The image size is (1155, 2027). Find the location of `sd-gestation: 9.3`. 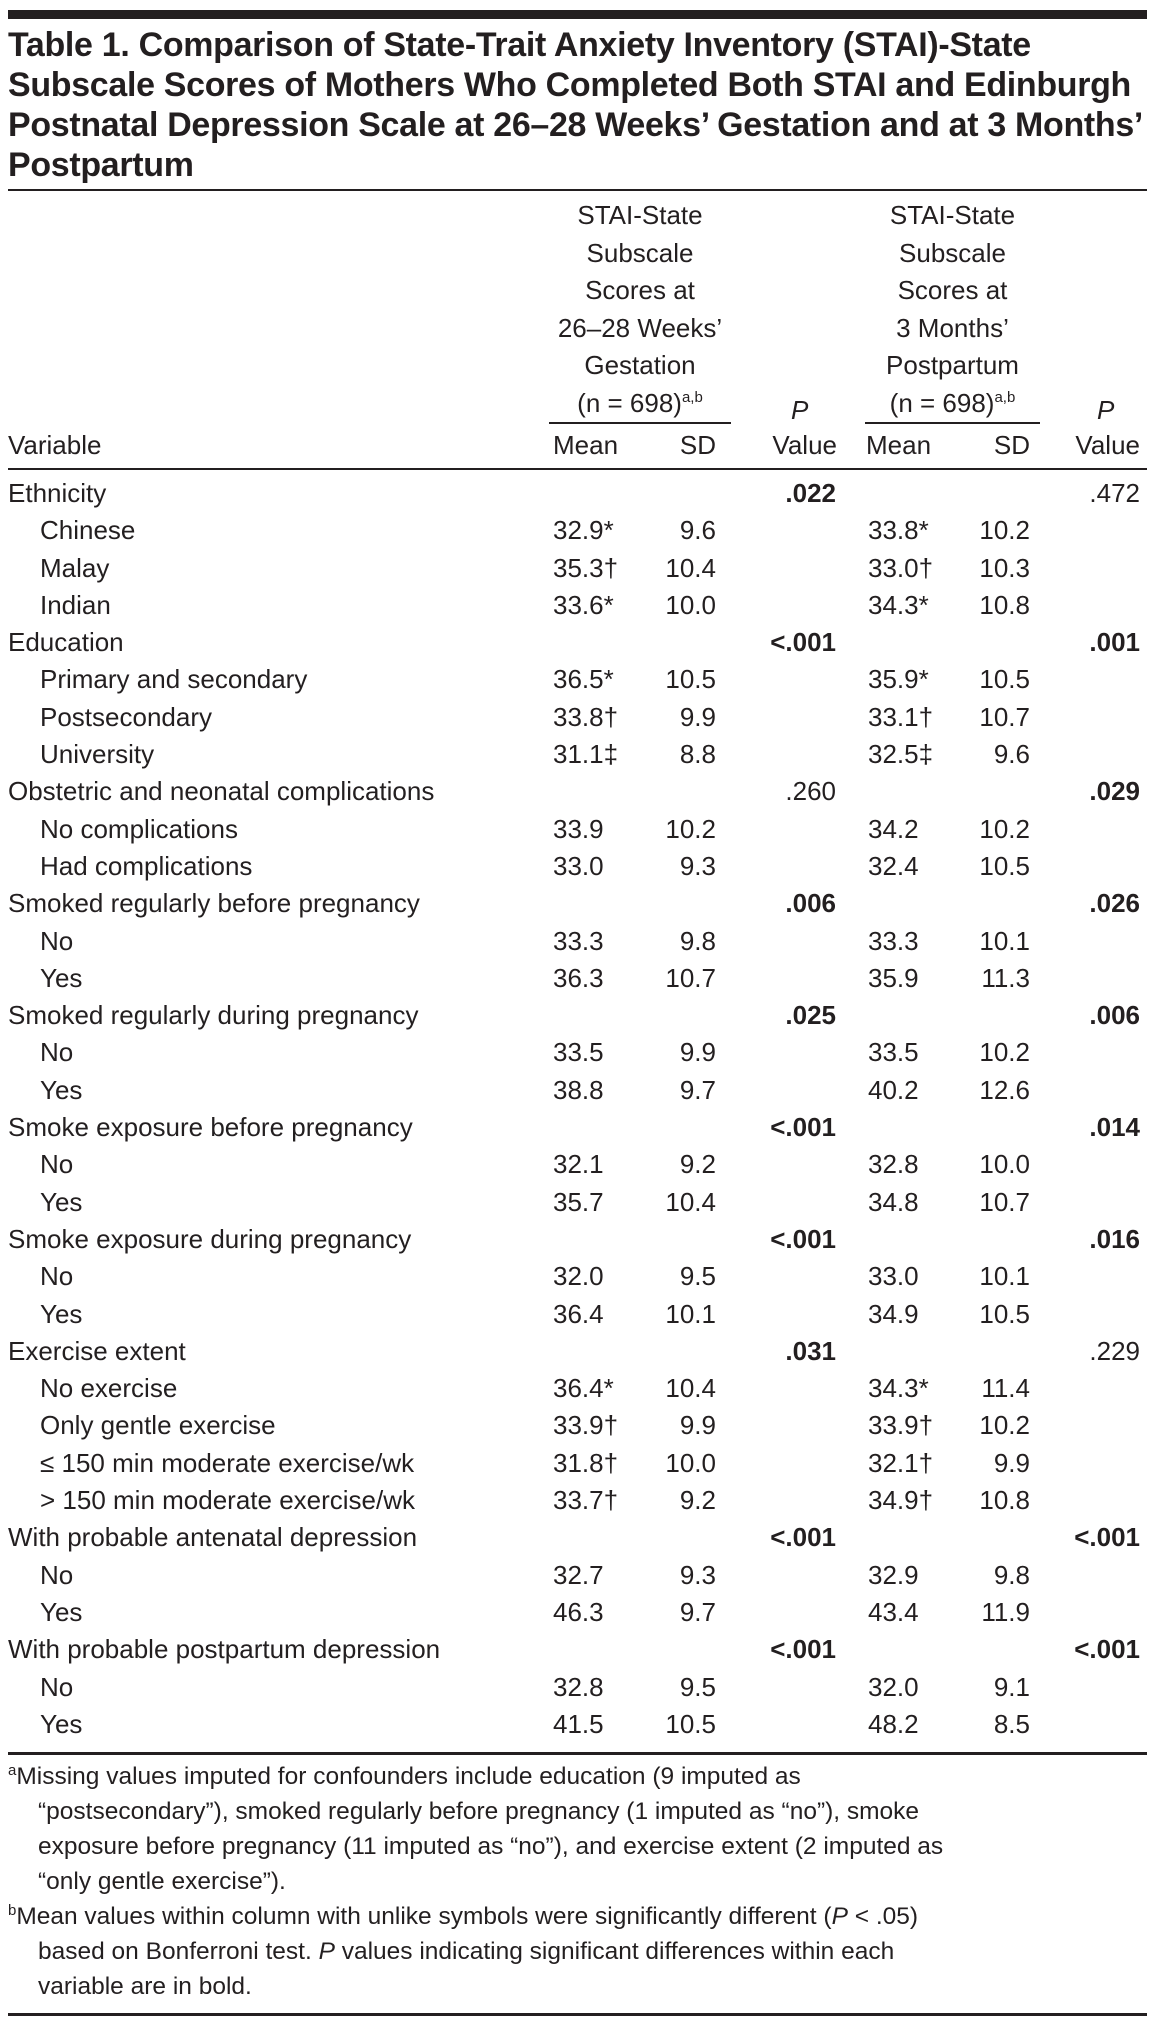

sd-gestation: 9.3 is located at coordinates (697, 865).